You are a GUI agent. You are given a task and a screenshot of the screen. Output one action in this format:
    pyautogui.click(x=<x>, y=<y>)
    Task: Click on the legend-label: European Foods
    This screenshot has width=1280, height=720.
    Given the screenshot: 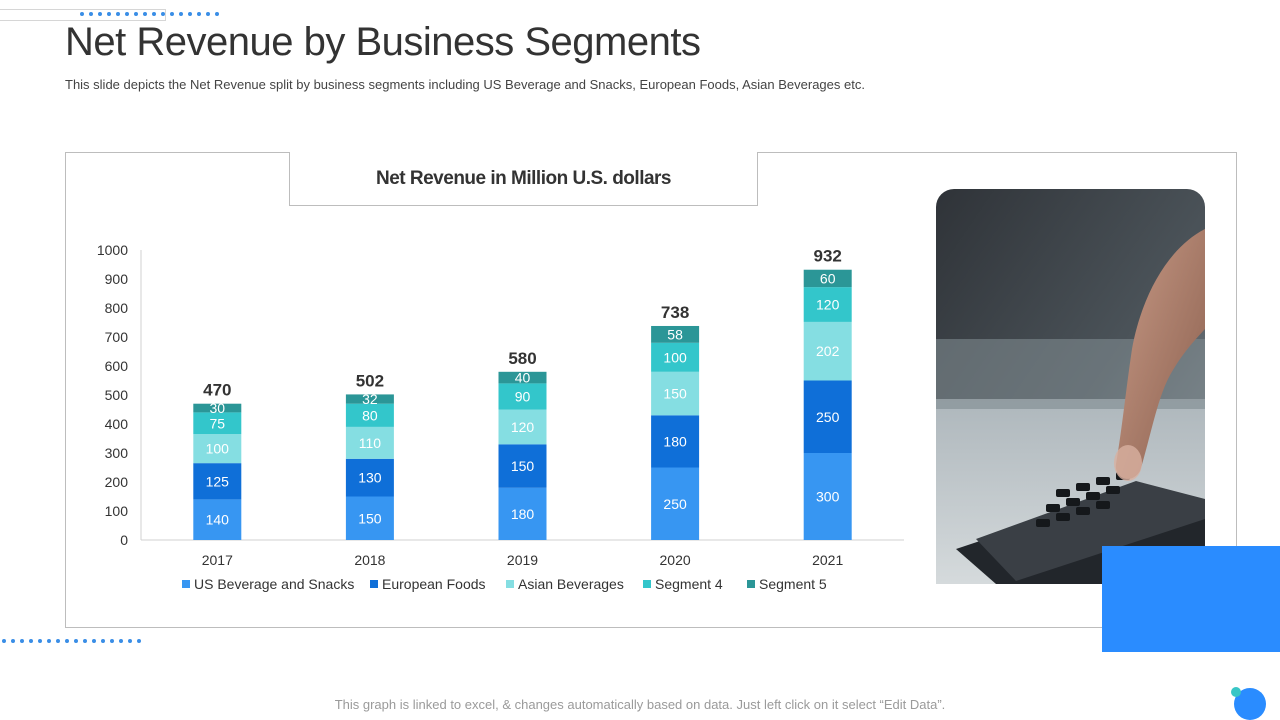 What is the action you would take?
    pyautogui.click(x=434, y=584)
    